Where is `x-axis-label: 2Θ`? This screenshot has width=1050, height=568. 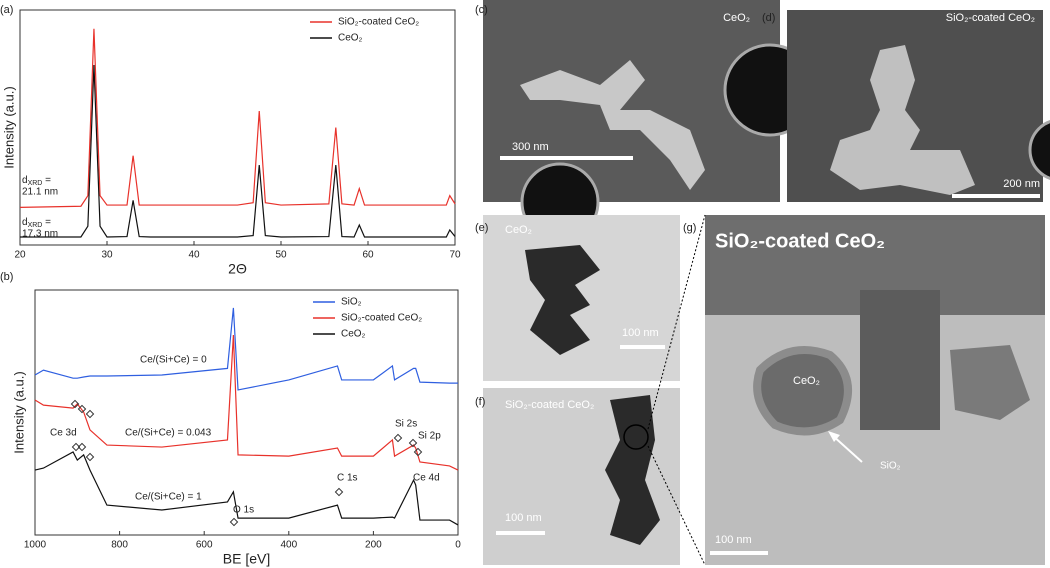
x-axis-label: 2Θ is located at coordinates (237, 269).